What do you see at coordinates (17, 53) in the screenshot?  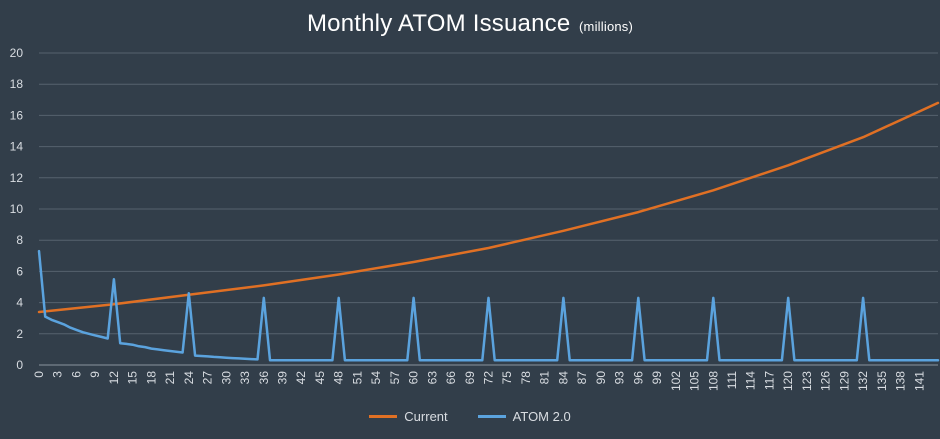 I see `y-tick-label: 20` at bounding box center [17, 53].